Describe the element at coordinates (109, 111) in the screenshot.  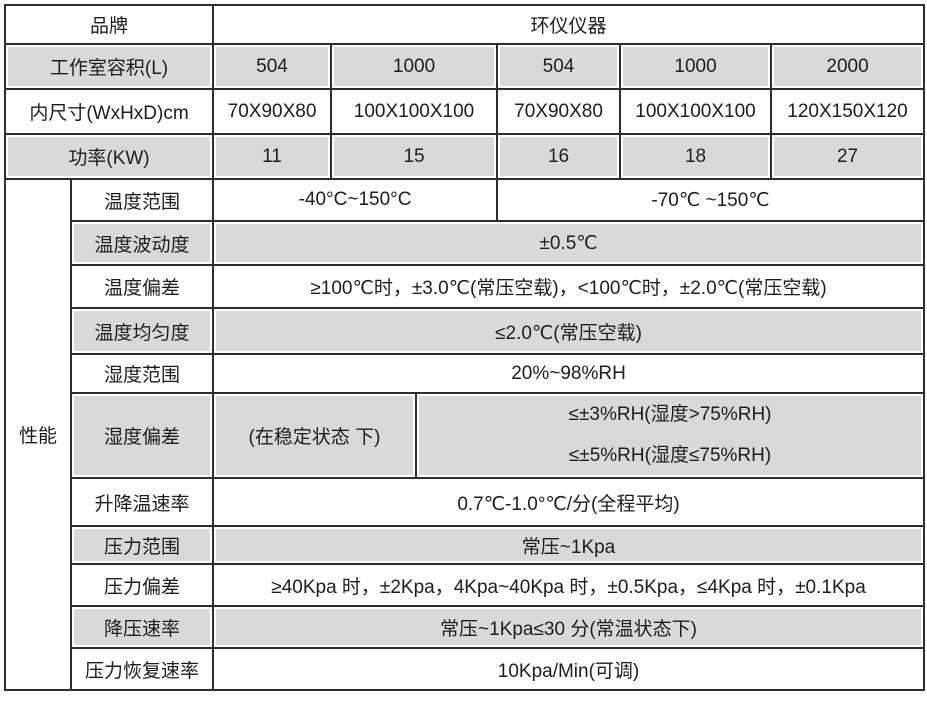
I see `inner-size-label: 内尺寸(WxHxD)cm` at that location.